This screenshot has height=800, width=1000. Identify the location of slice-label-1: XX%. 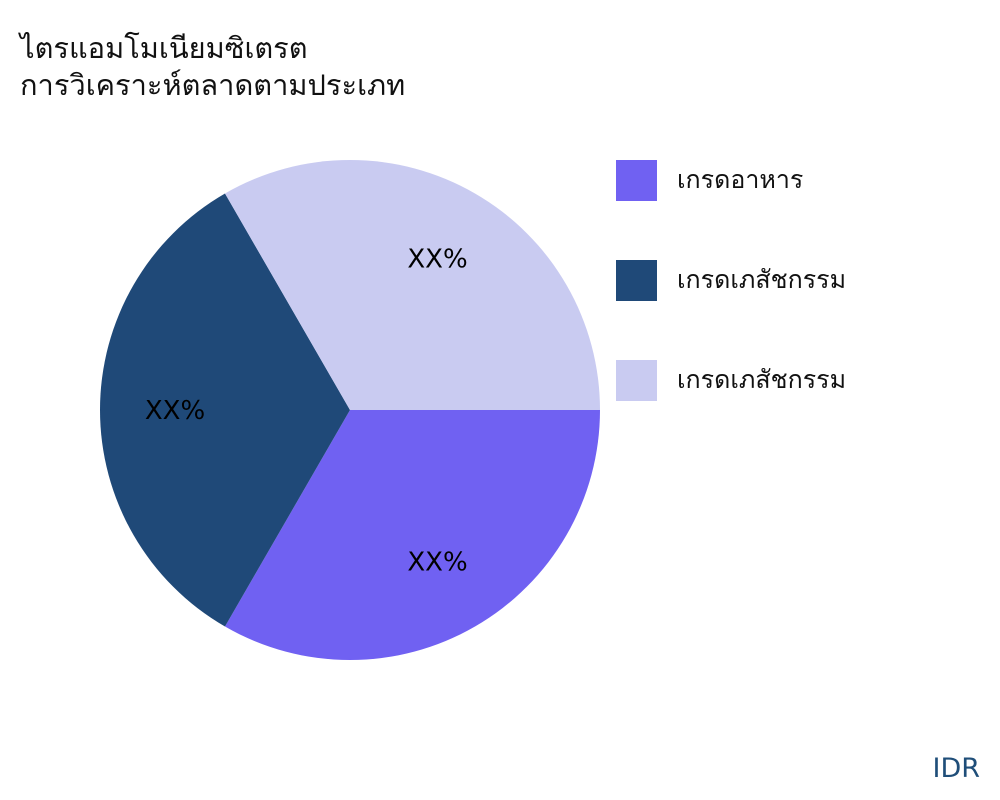
(175, 411).